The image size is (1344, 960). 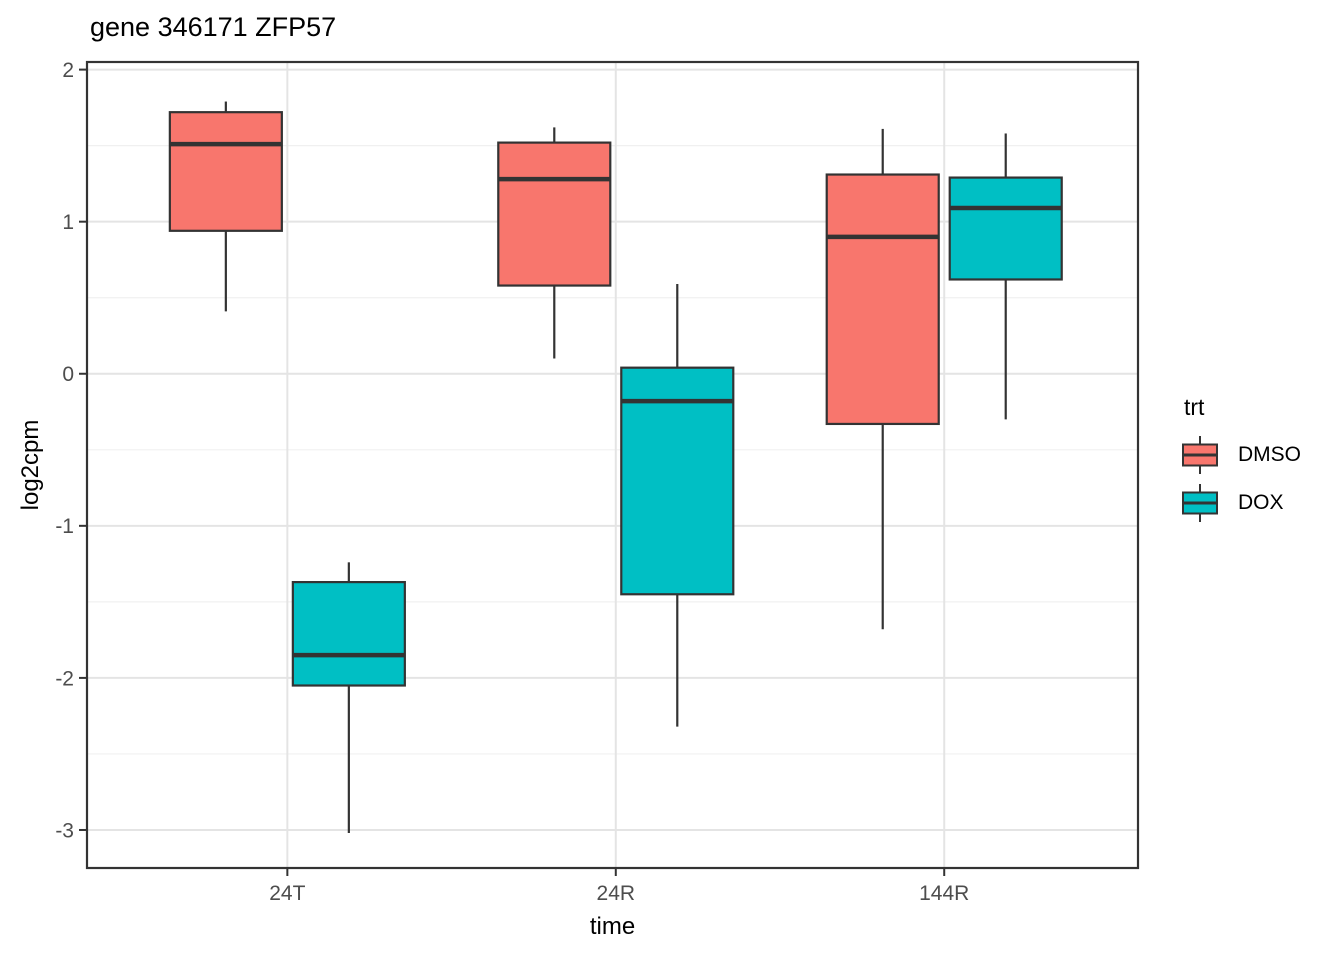 I want to click on x-tick-label: 144R, so click(x=944, y=893).